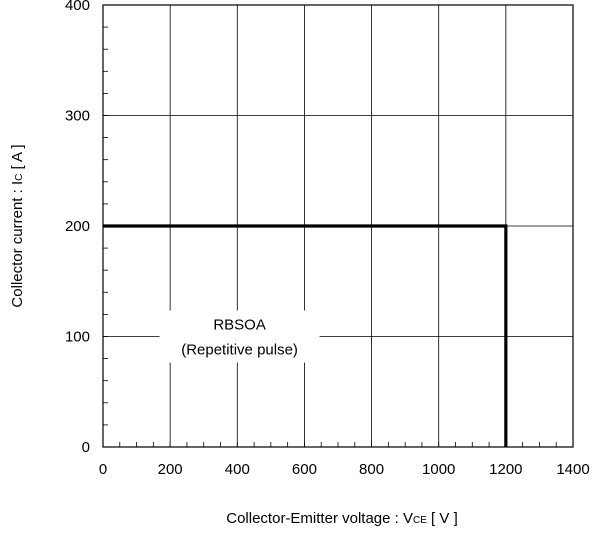 The height and width of the screenshot is (535, 609). Describe the element at coordinates (505, 469) in the screenshot. I see `x-tick-label: 1200` at that location.